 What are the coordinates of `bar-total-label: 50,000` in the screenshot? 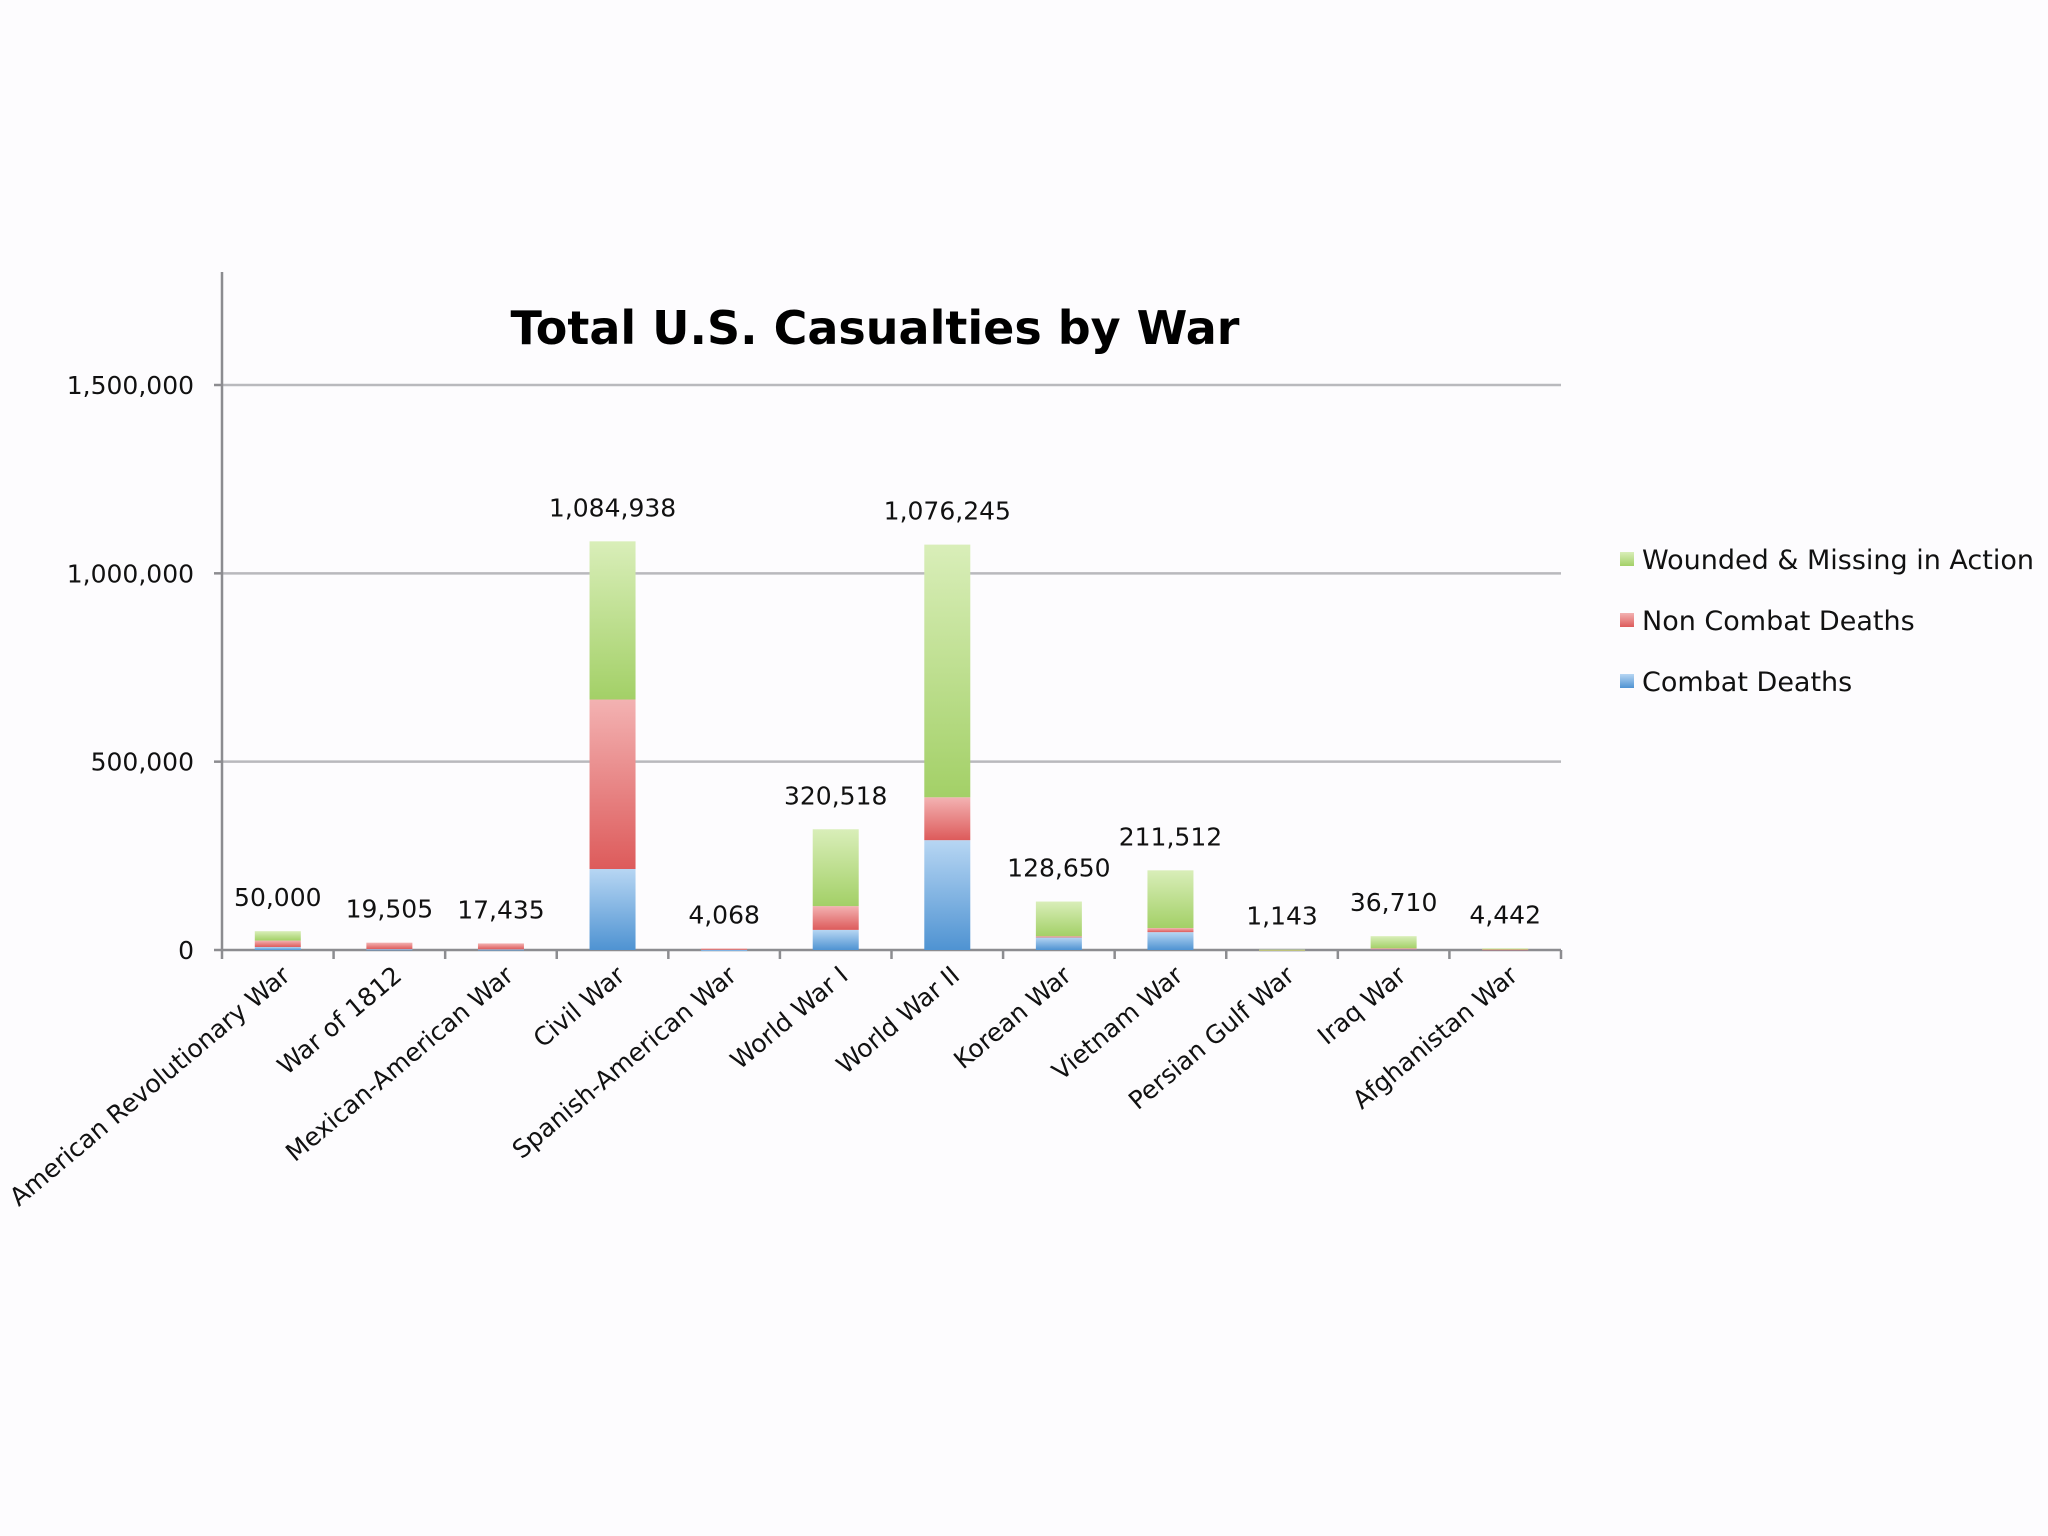 It's located at (277, 897).